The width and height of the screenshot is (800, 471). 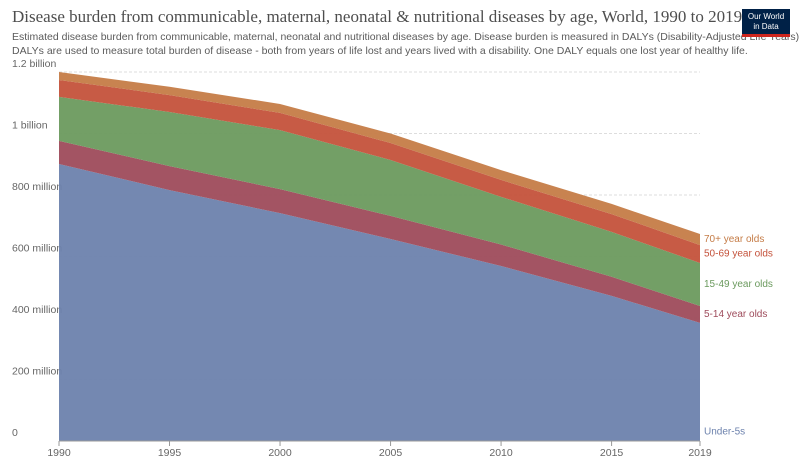 I want to click on y-tick-label: 800 million, so click(x=37, y=187).